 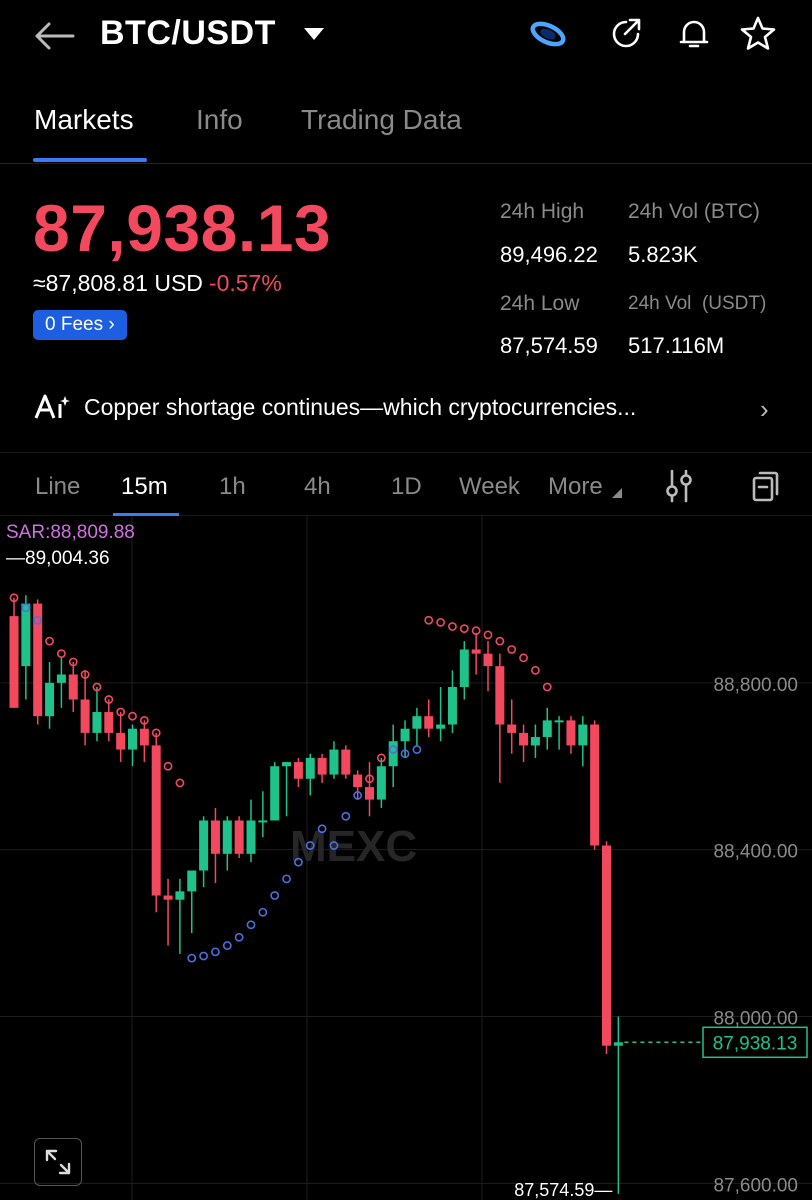 What do you see at coordinates (317, 486) in the screenshot?
I see `interval-4h: 4h` at bounding box center [317, 486].